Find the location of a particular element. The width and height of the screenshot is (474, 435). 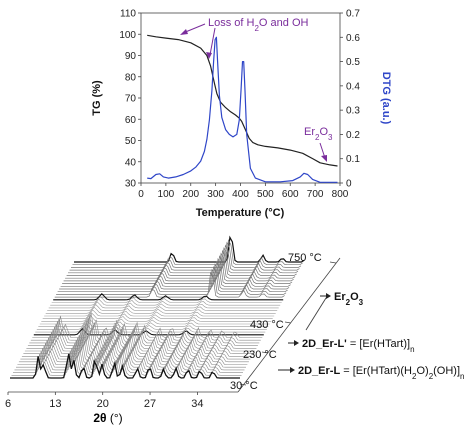

xrd-x-tick-label: 20 is located at coordinates (103, 404).